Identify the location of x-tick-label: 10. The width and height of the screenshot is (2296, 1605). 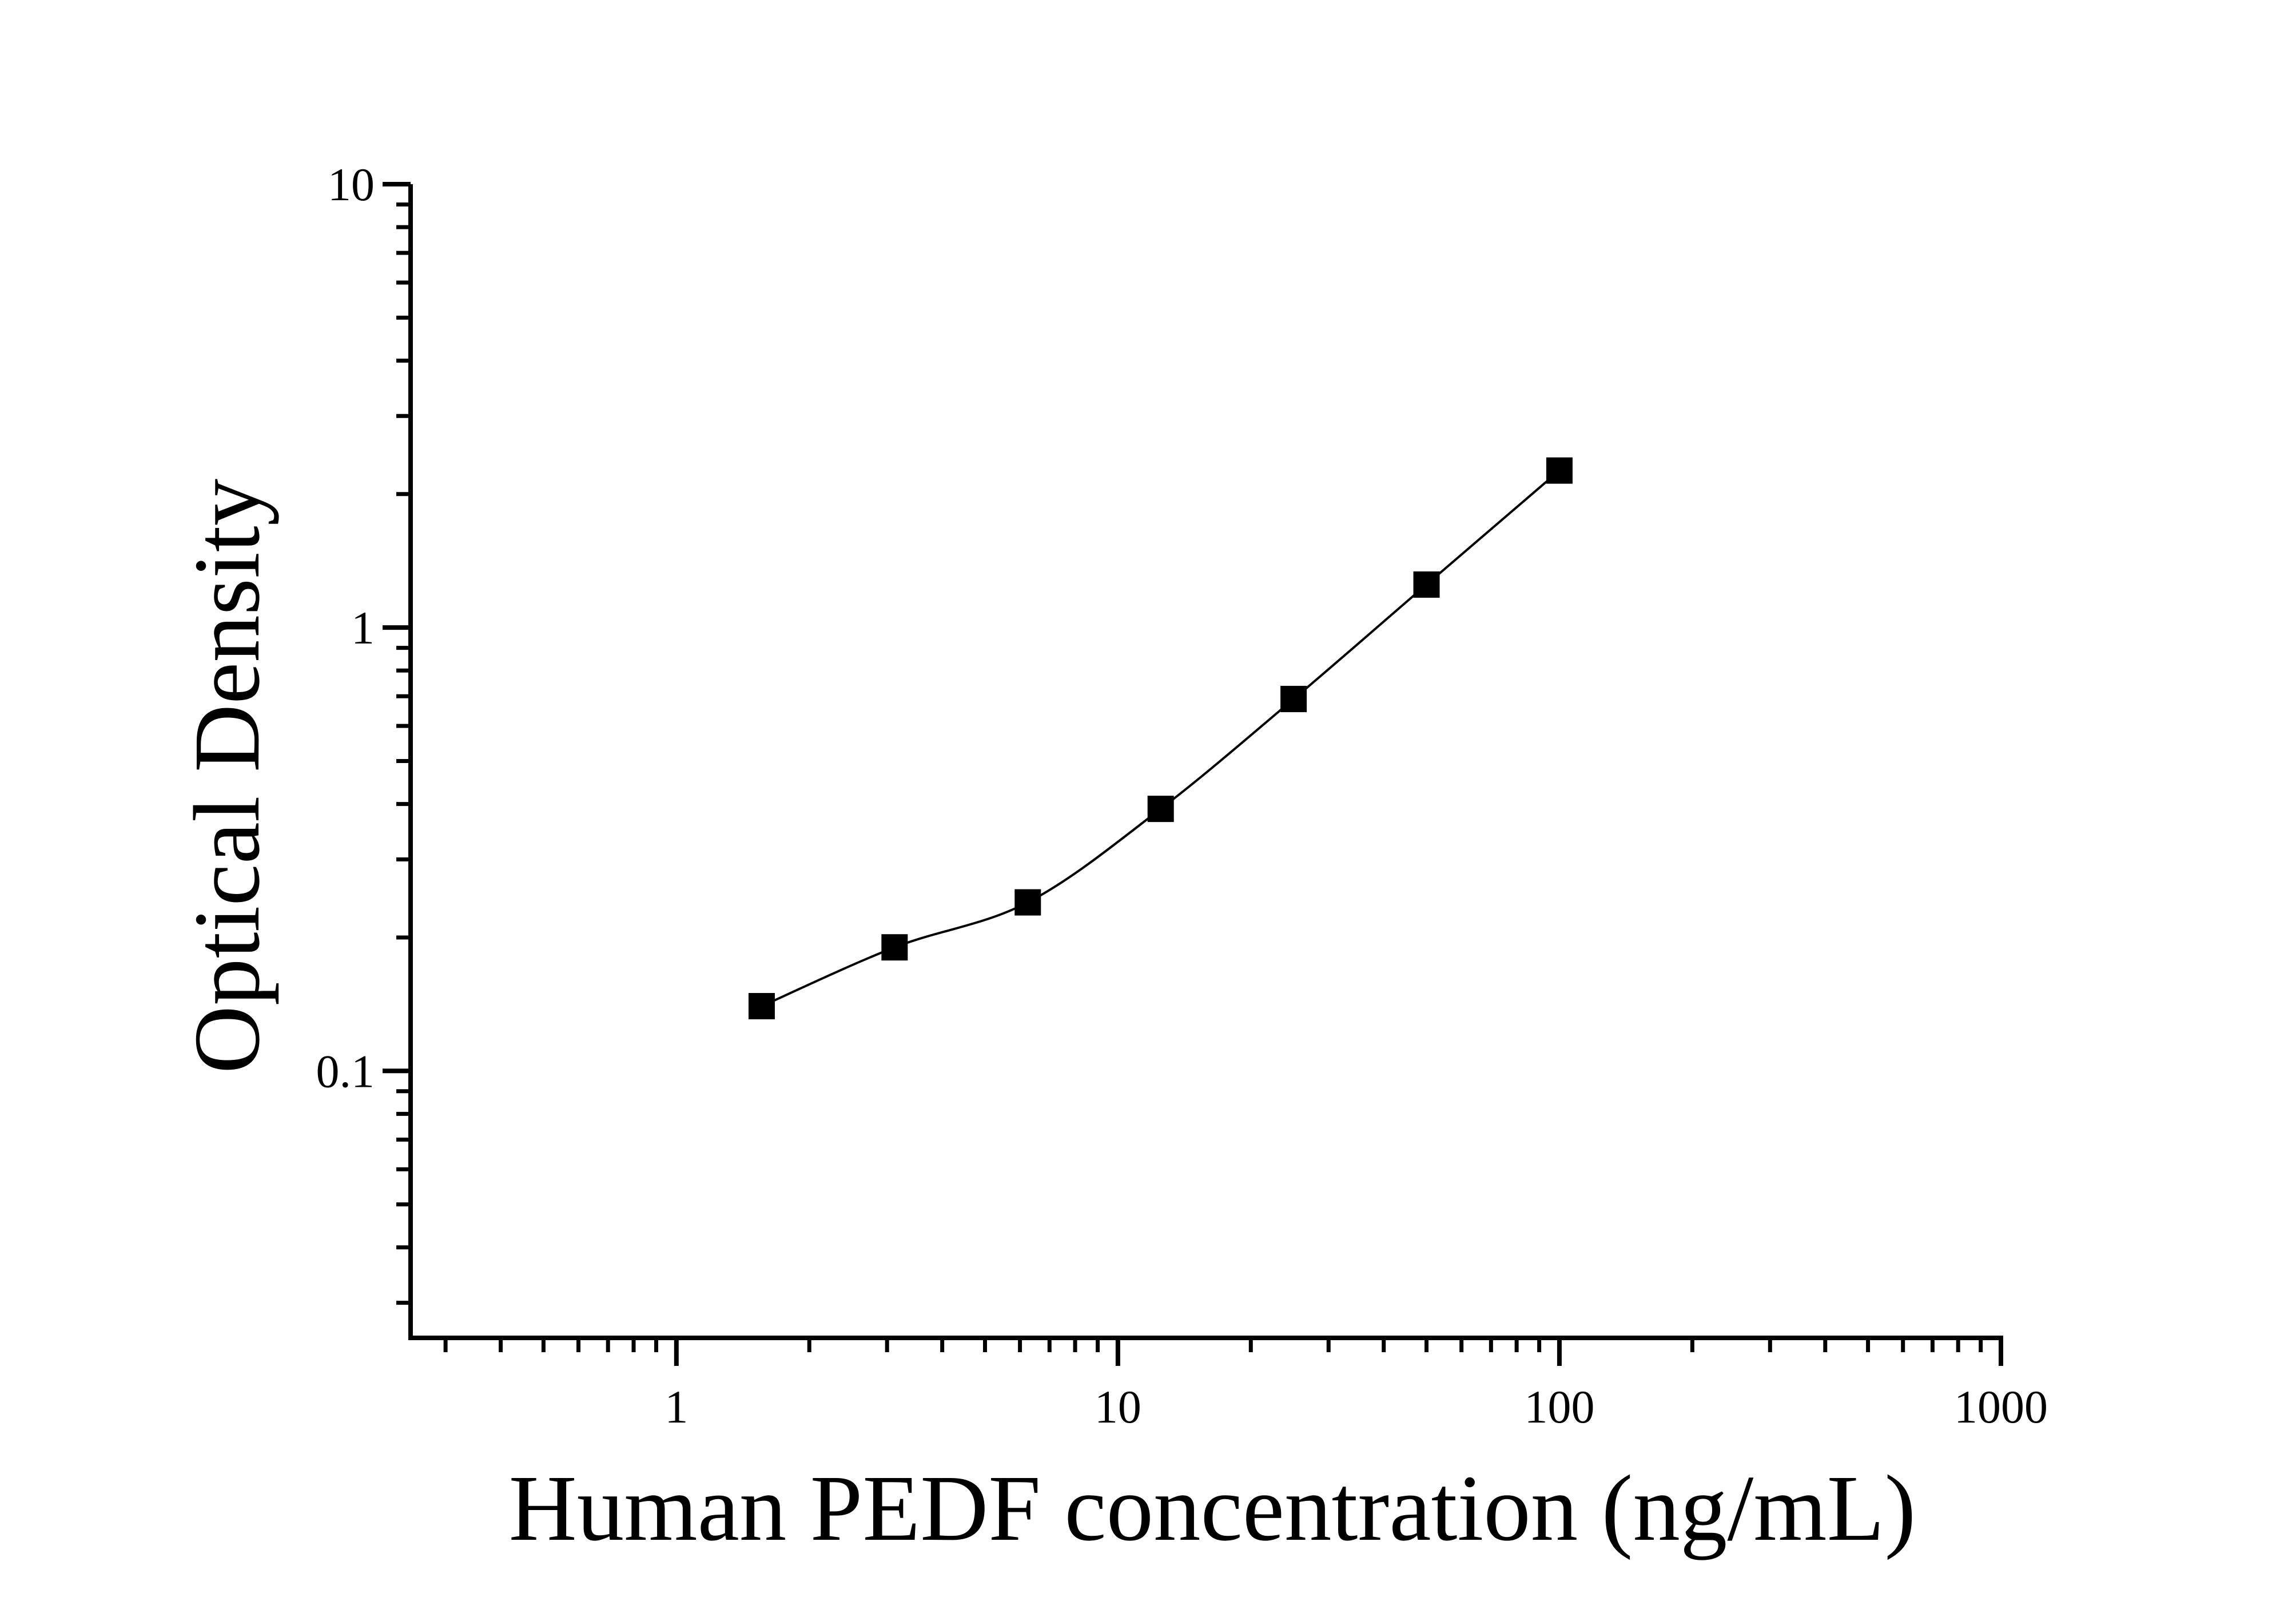
(1118, 1407).